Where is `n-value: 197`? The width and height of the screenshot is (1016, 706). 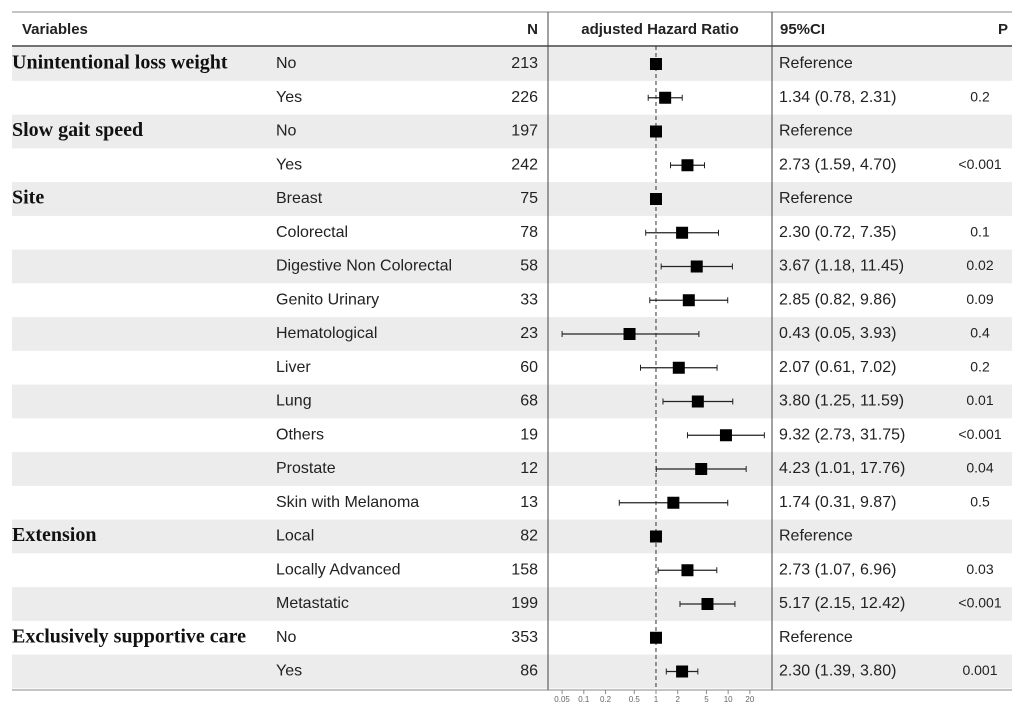
n-value: 197 is located at coordinates (524, 131).